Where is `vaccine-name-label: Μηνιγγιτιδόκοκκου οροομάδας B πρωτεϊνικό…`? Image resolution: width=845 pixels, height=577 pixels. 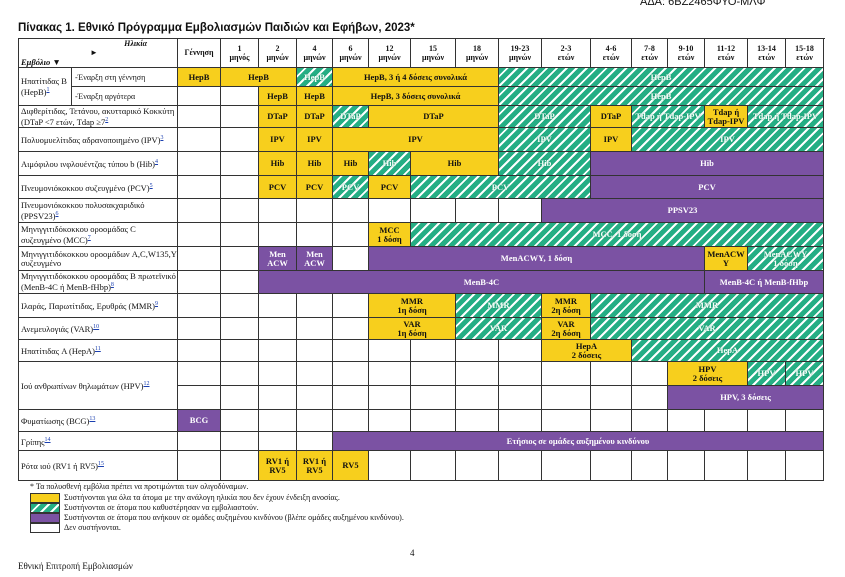
vaccine-name-label: Μηνιγγιτιδόκοκκου οροομάδας B πρωτεϊνικό… is located at coordinates (98, 281).